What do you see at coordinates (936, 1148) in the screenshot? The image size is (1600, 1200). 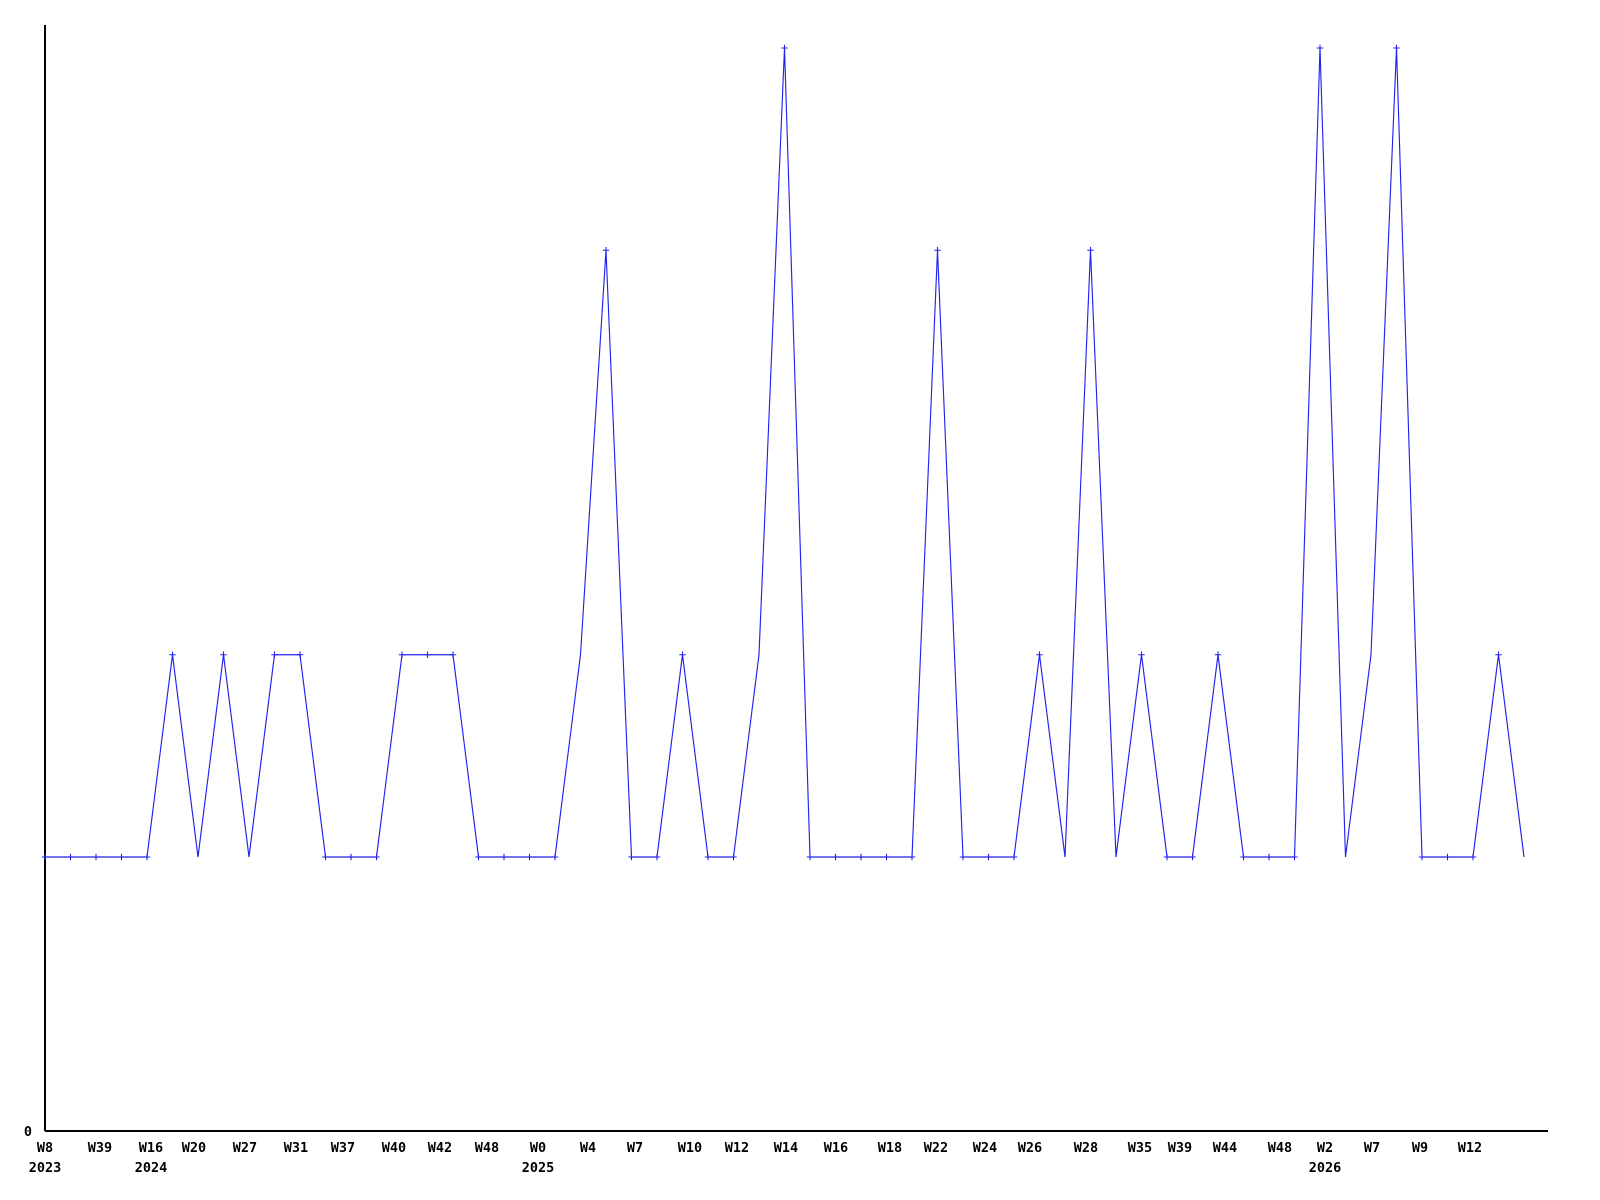 I see `x-tick-label: W22` at bounding box center [936, 1148].